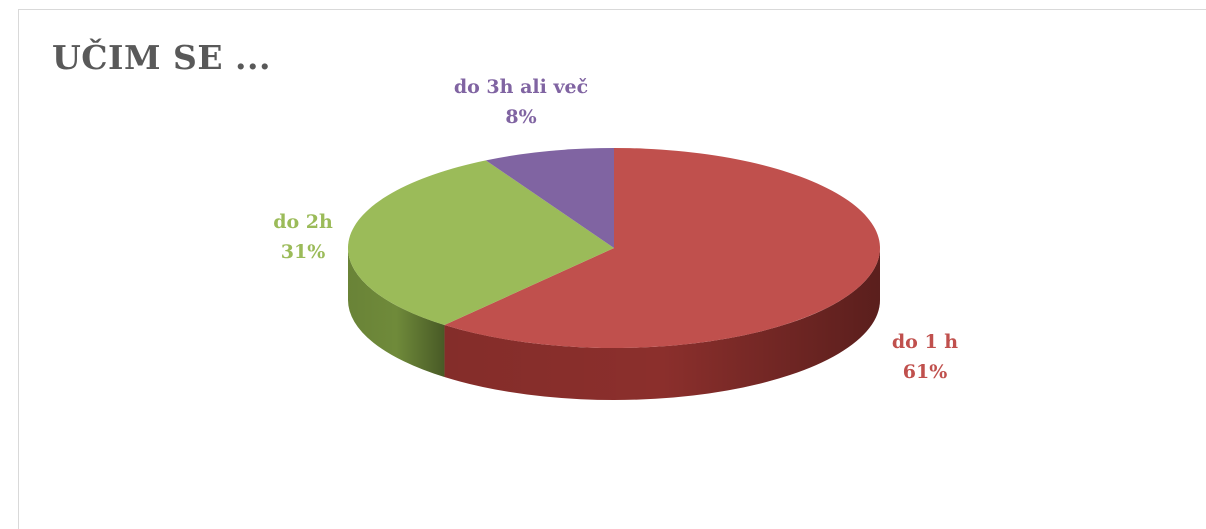  Describe the element at coordinates (520, 117) in the screenshot. I see `percent-do-3h: 8%` at that location.